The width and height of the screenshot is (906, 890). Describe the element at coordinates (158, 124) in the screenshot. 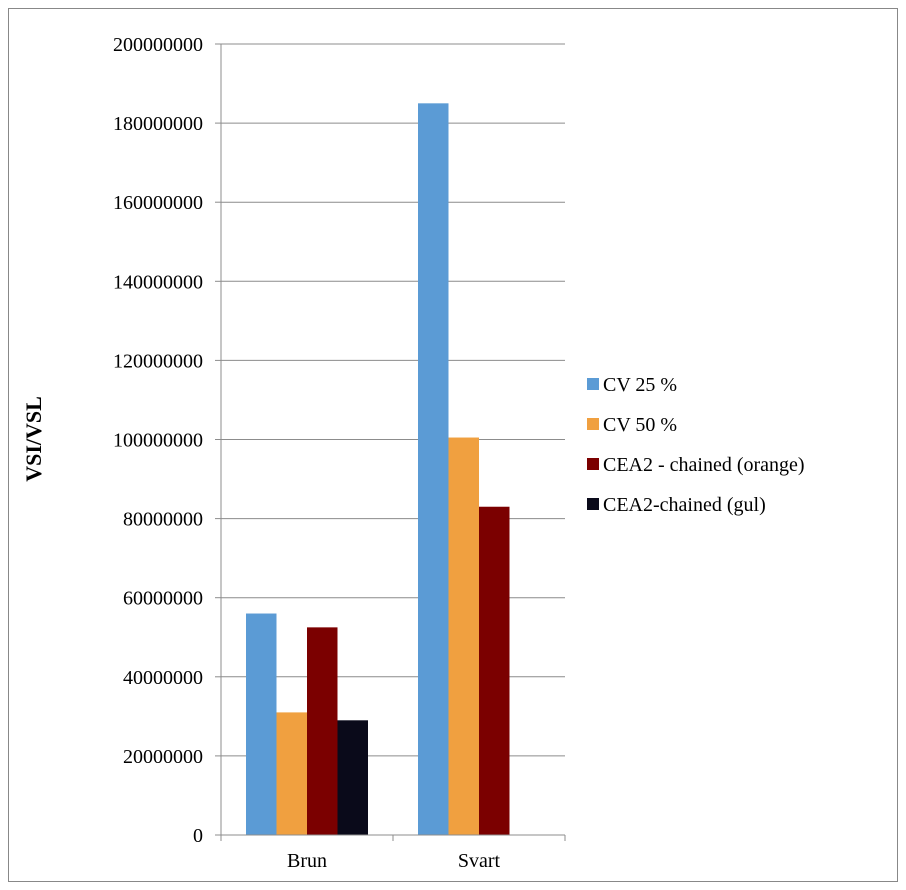

I see `y-tick-label: 180000000` at that location.